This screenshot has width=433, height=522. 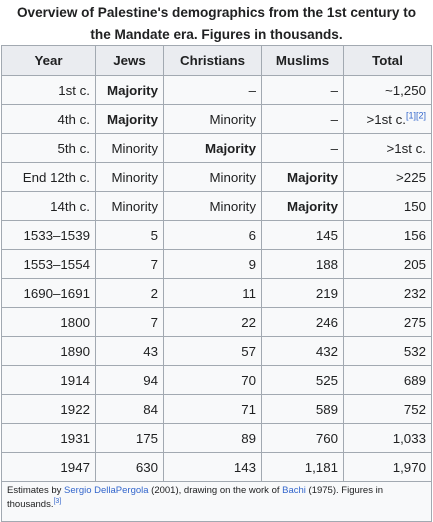 I want to click on cell-christians: Majority, so click(x=212, y=148).